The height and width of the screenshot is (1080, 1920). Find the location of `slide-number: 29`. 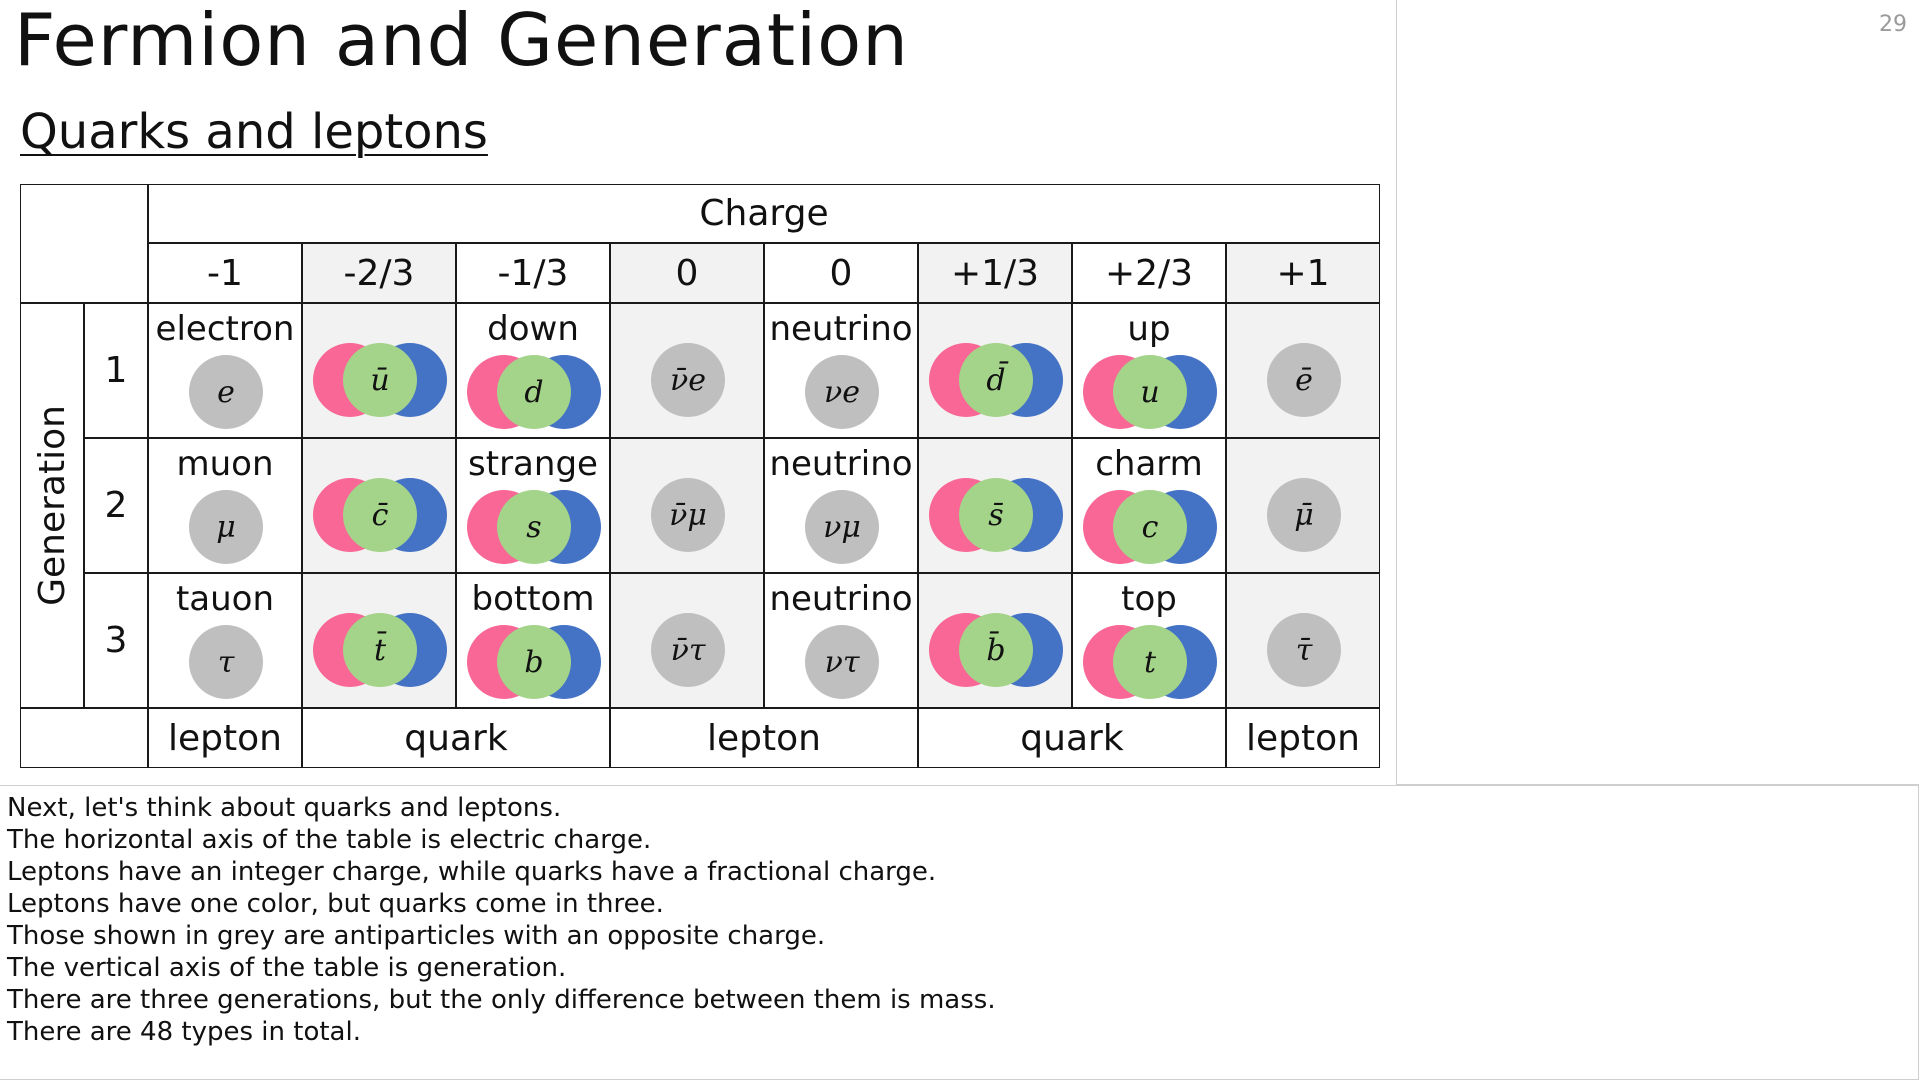

slide-number: 29 is located at coordinates (1893, 24).